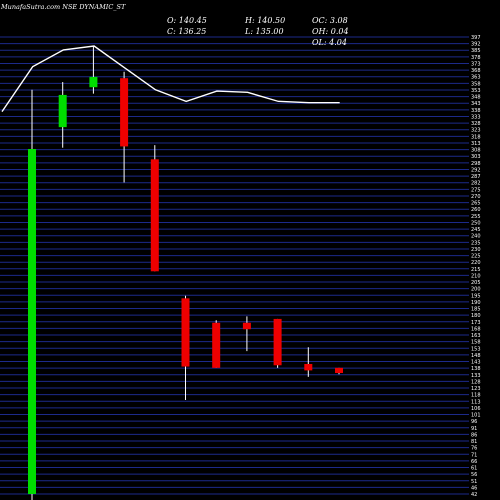  What do you see at coordinates (476, 197) in the screenshot?
I see `y-tick-label: 270` at bounding box center [476, 197].